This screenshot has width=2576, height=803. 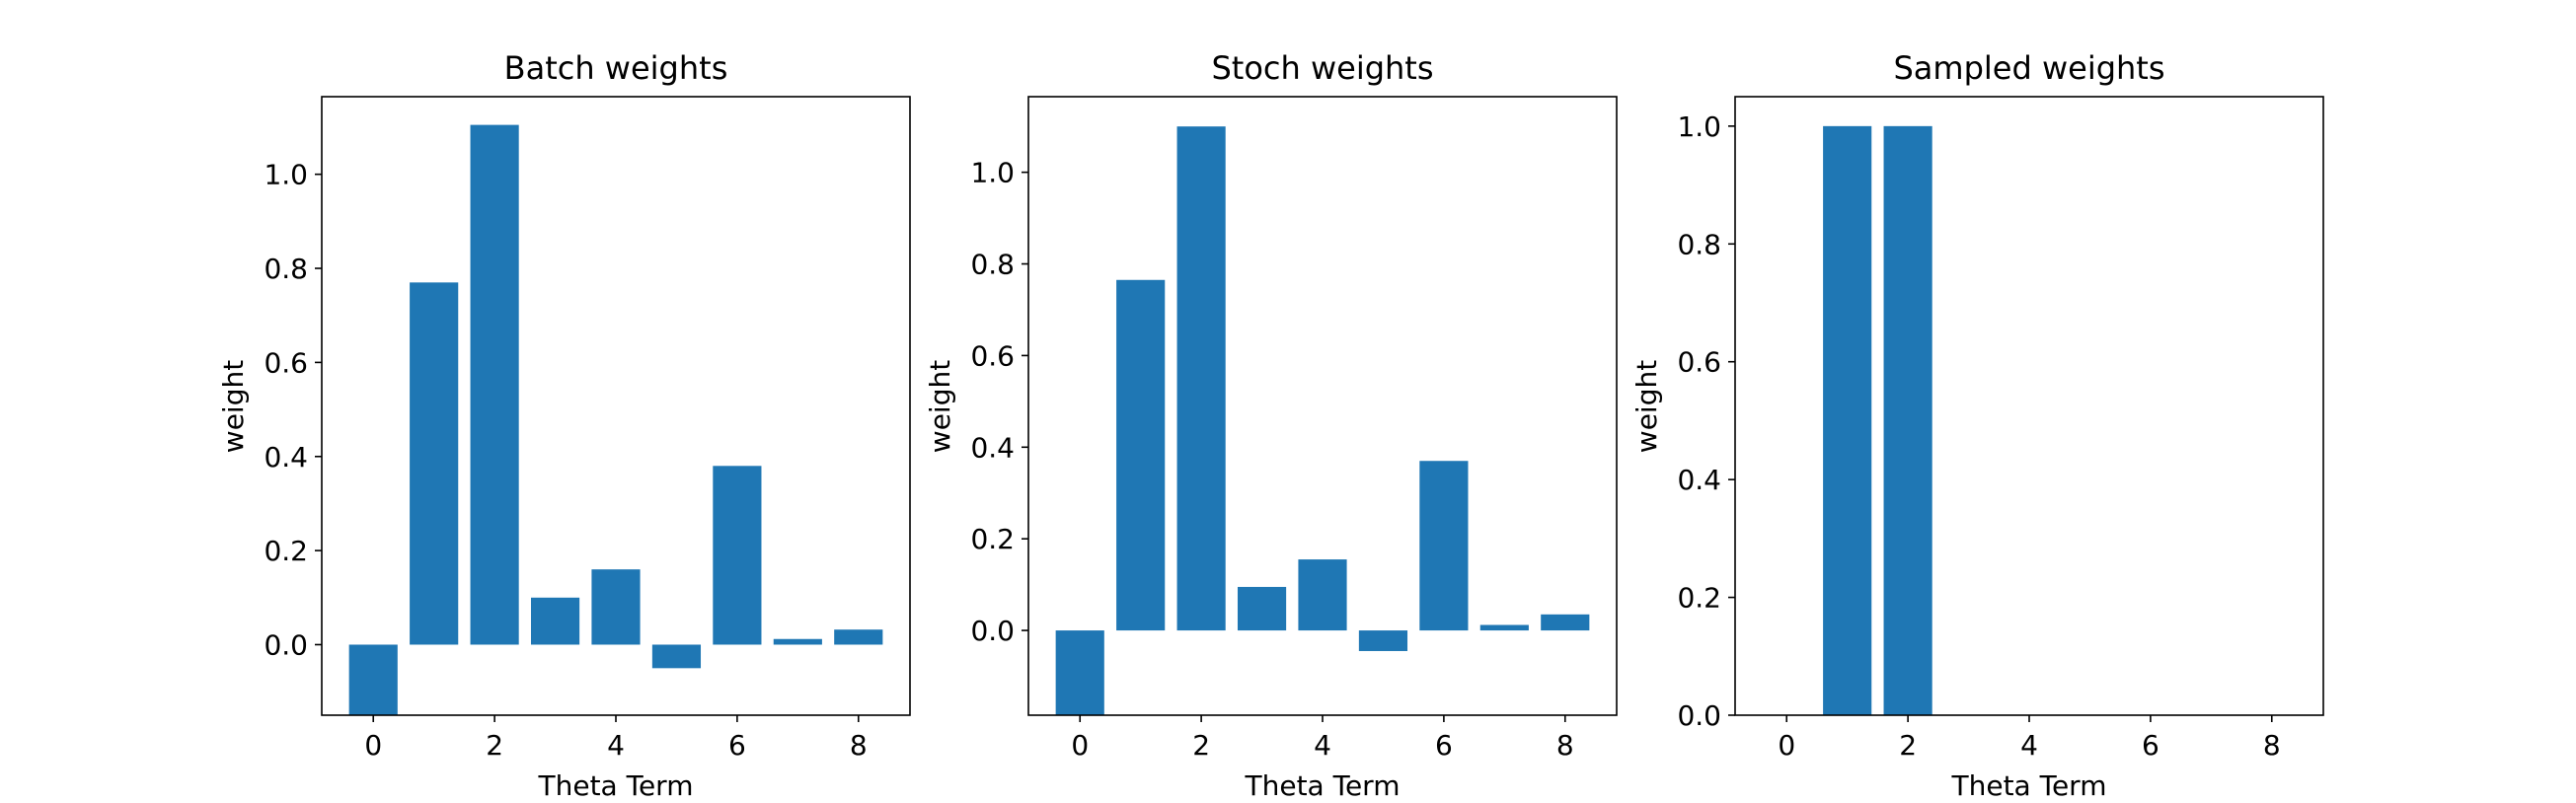 What do you see at coordinates (1322, 68) in the screenshot?
I see `chart-title: Stoch weights` at bounding box center [1322, 68].